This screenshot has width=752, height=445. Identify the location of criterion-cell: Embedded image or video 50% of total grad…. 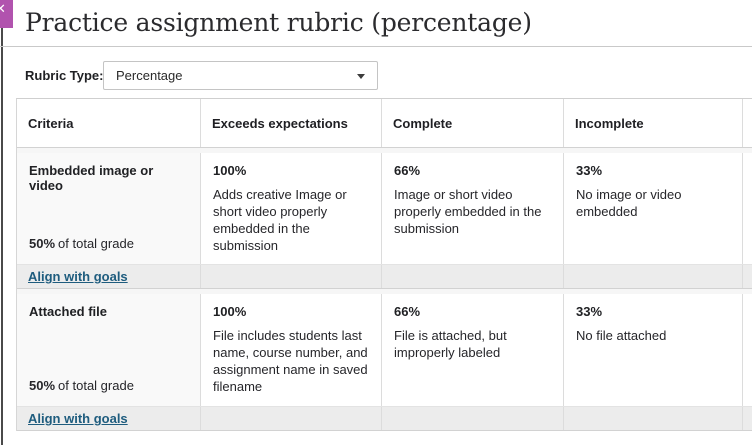
(109, 208).